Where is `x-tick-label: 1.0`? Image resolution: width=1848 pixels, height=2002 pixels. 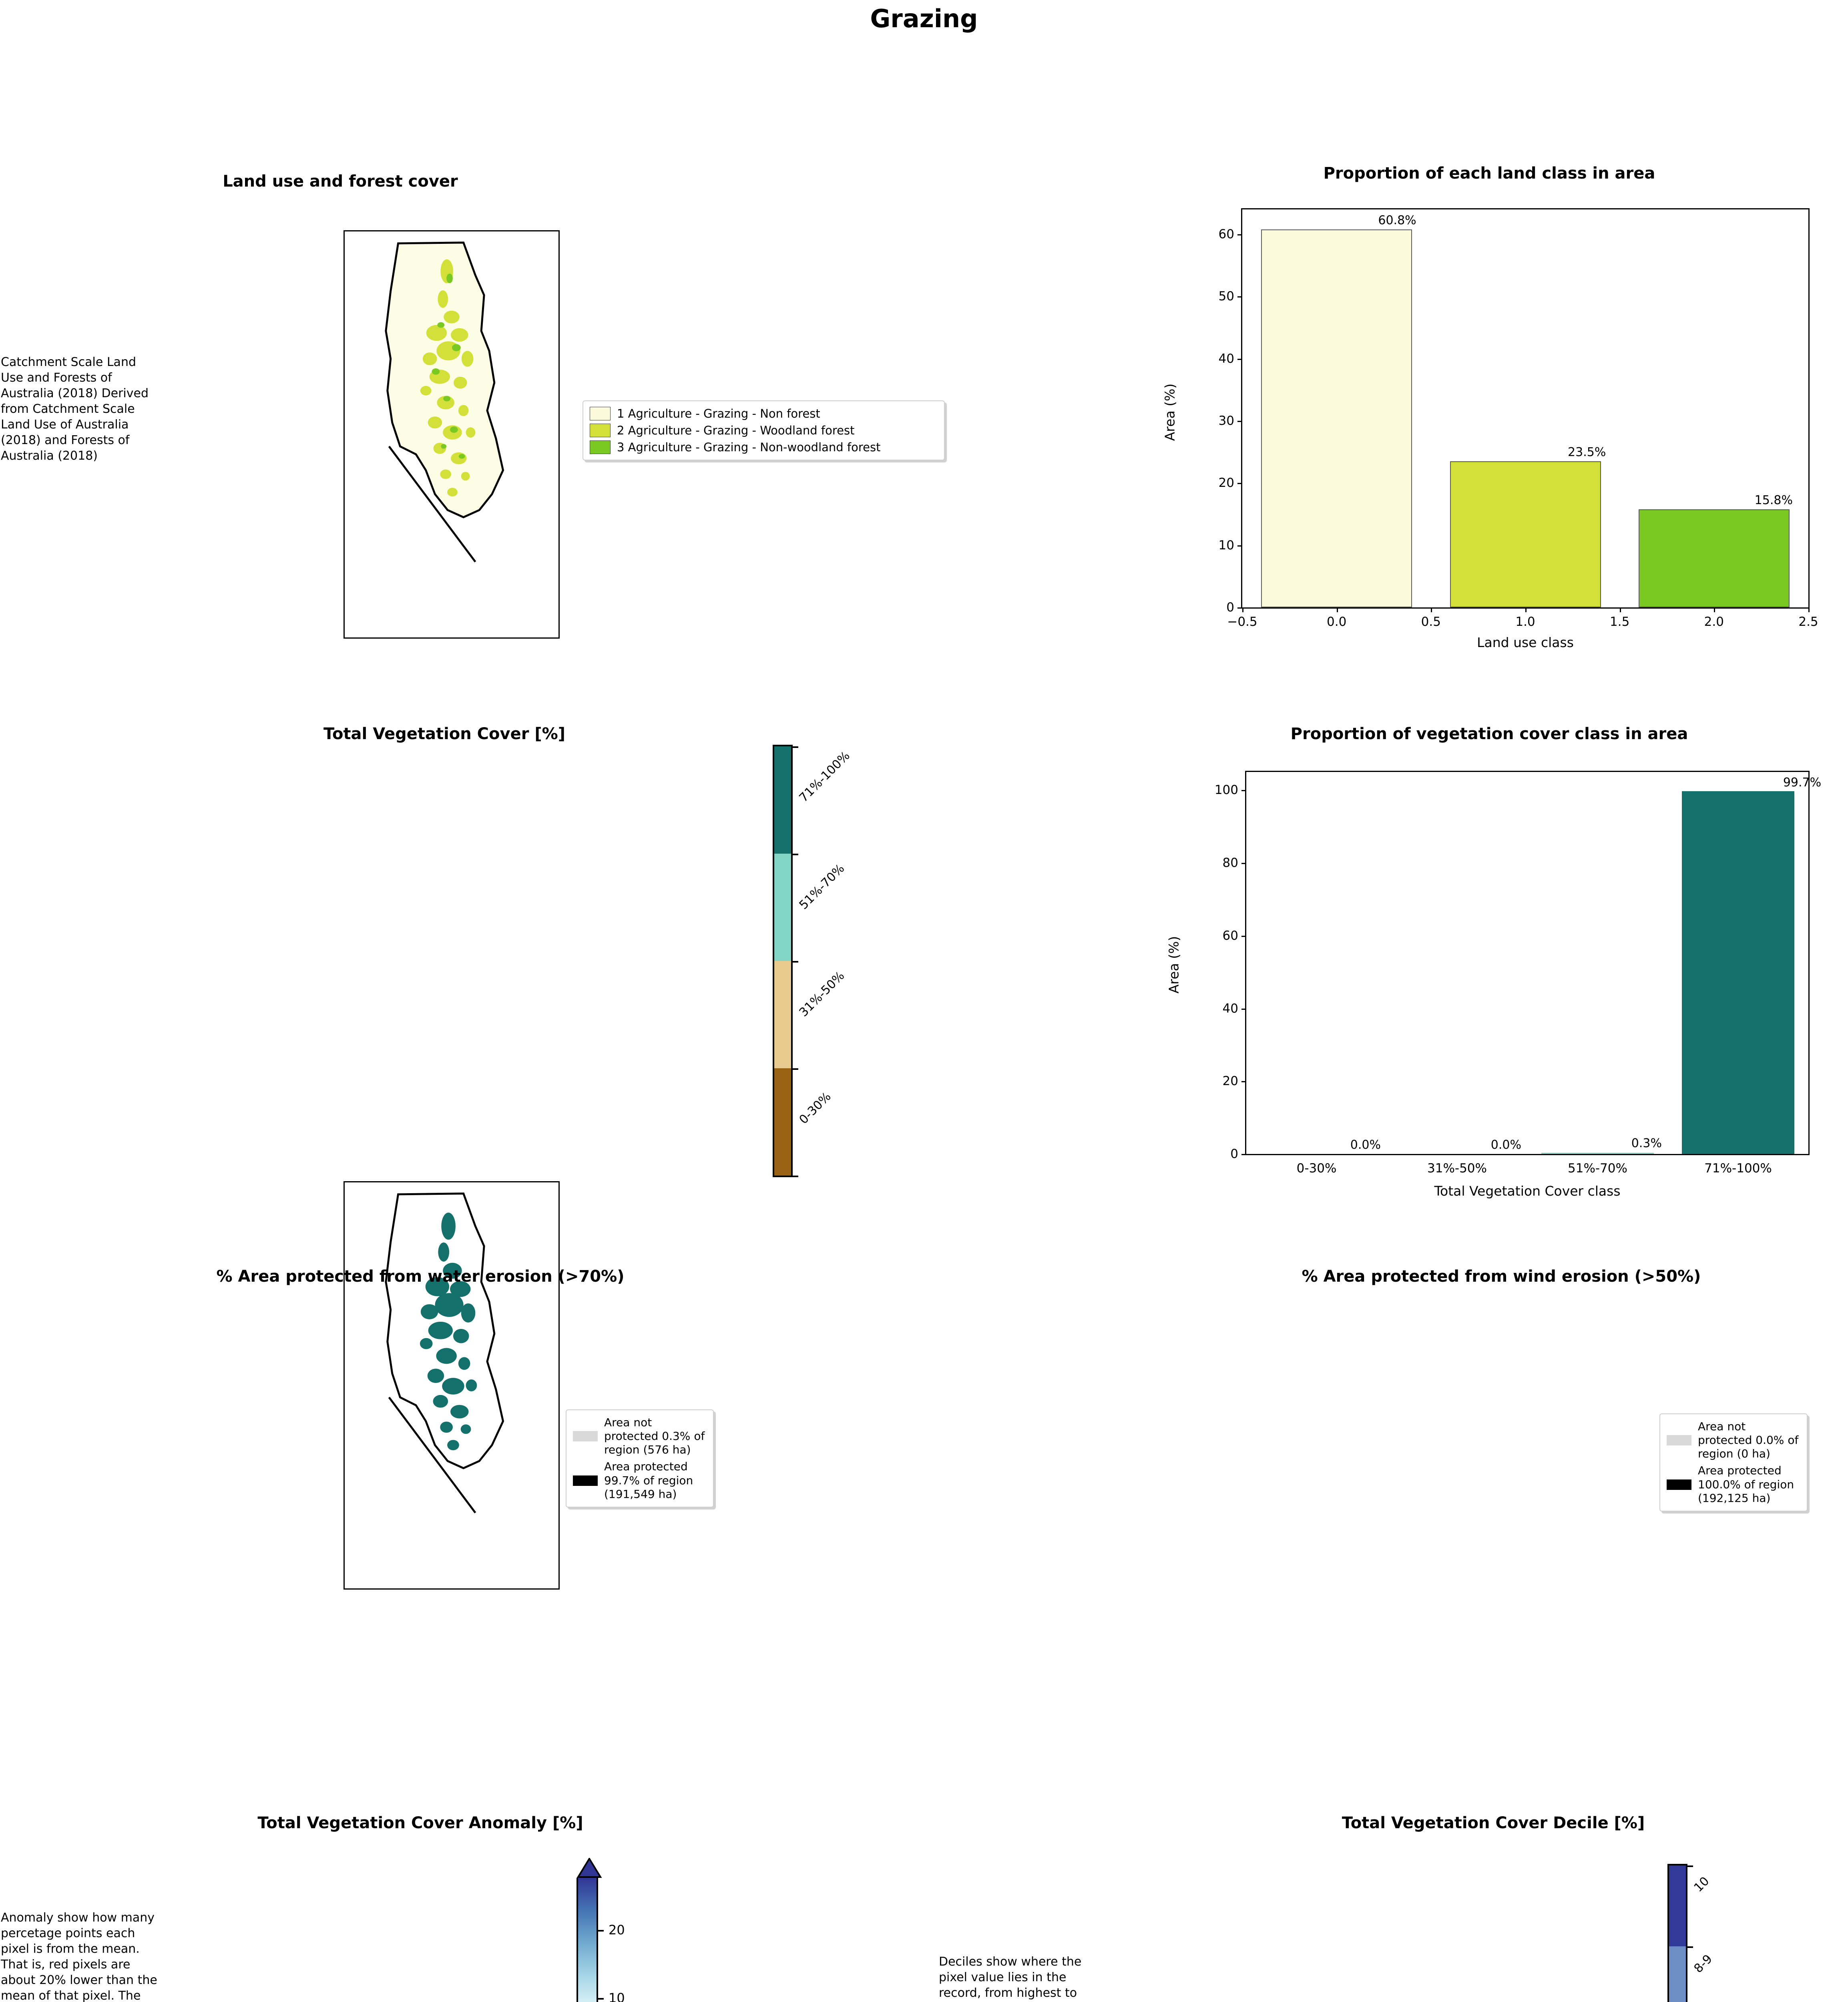 x-tick-label: 1.0 is located at coordinates (1525, 622).